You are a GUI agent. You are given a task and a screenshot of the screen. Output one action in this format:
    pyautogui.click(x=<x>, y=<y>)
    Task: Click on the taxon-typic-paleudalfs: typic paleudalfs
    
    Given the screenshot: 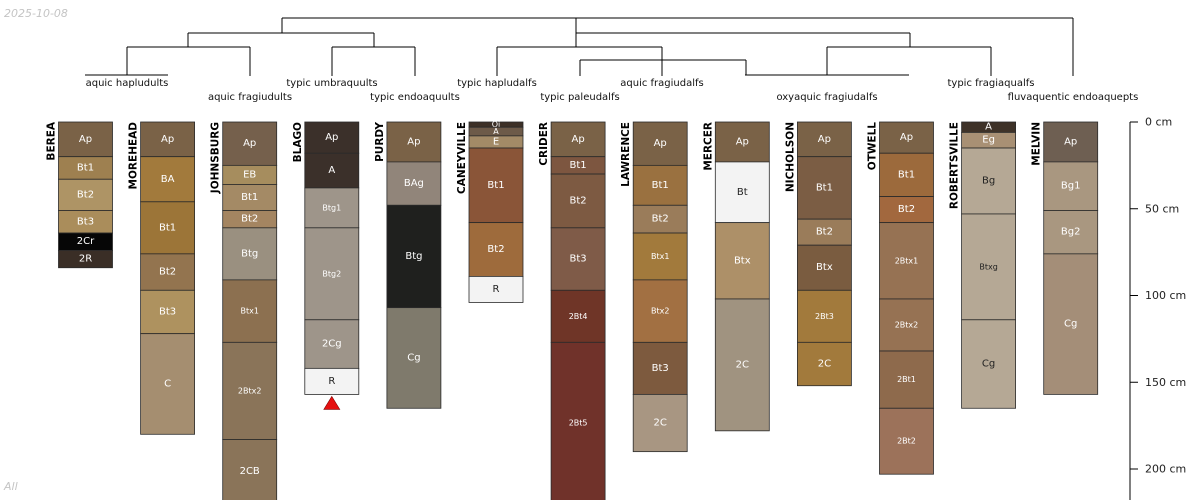 What is the action you would take?
    pyautogui.click(x=579, y=97)
    